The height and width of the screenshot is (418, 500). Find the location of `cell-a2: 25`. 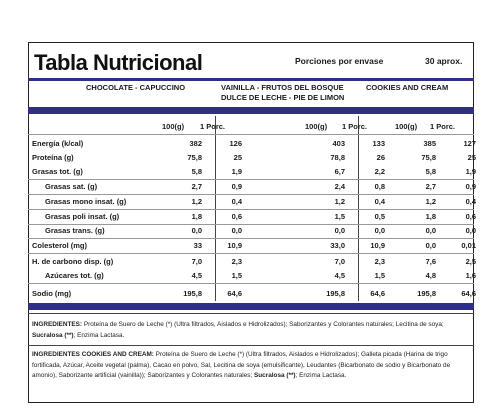

cell-a2: 25 is located at coordinates (237, 157).